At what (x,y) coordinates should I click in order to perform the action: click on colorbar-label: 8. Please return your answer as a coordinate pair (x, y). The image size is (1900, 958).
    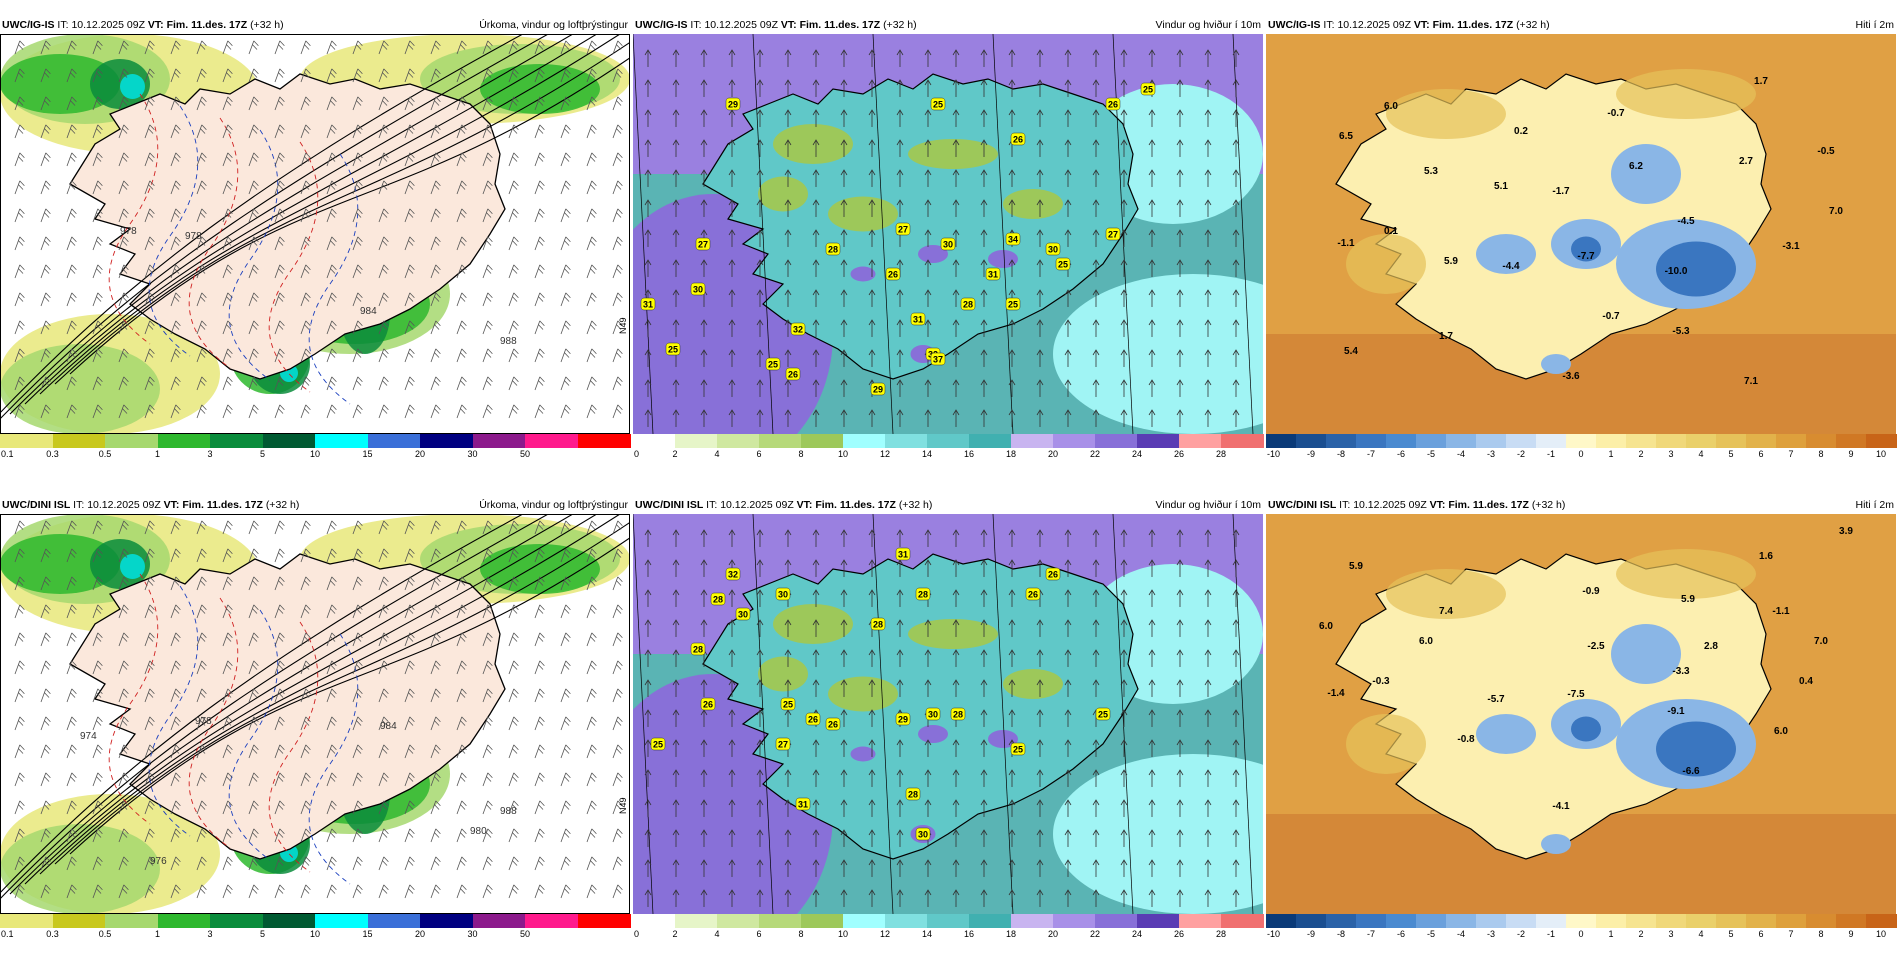
    Looking at the image, I should click on (801, 454).